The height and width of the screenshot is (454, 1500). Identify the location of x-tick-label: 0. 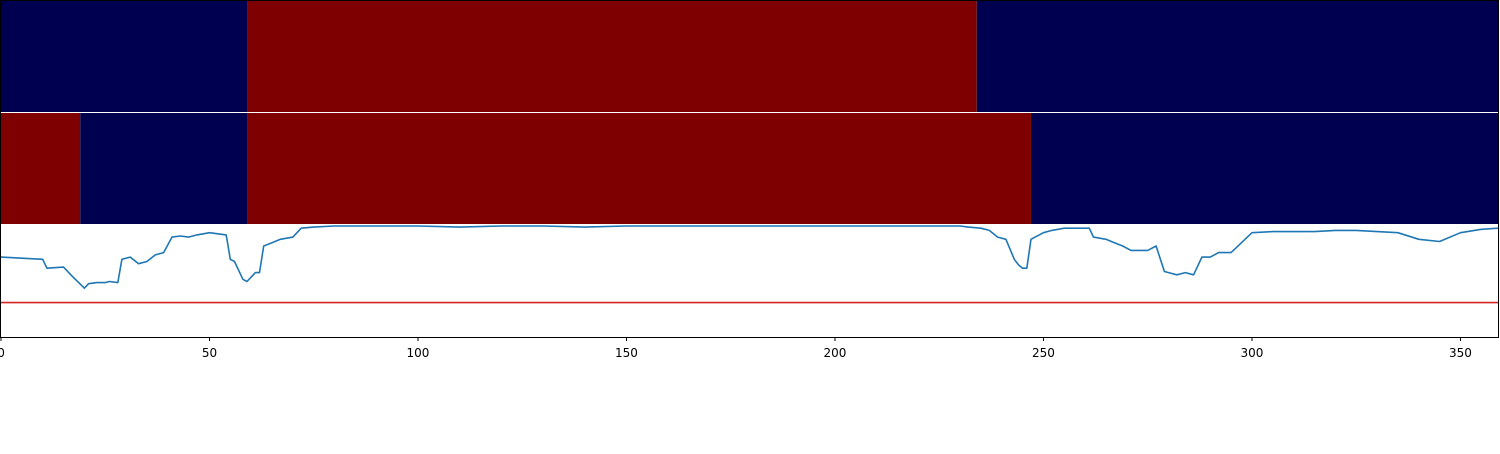
(2, 353).